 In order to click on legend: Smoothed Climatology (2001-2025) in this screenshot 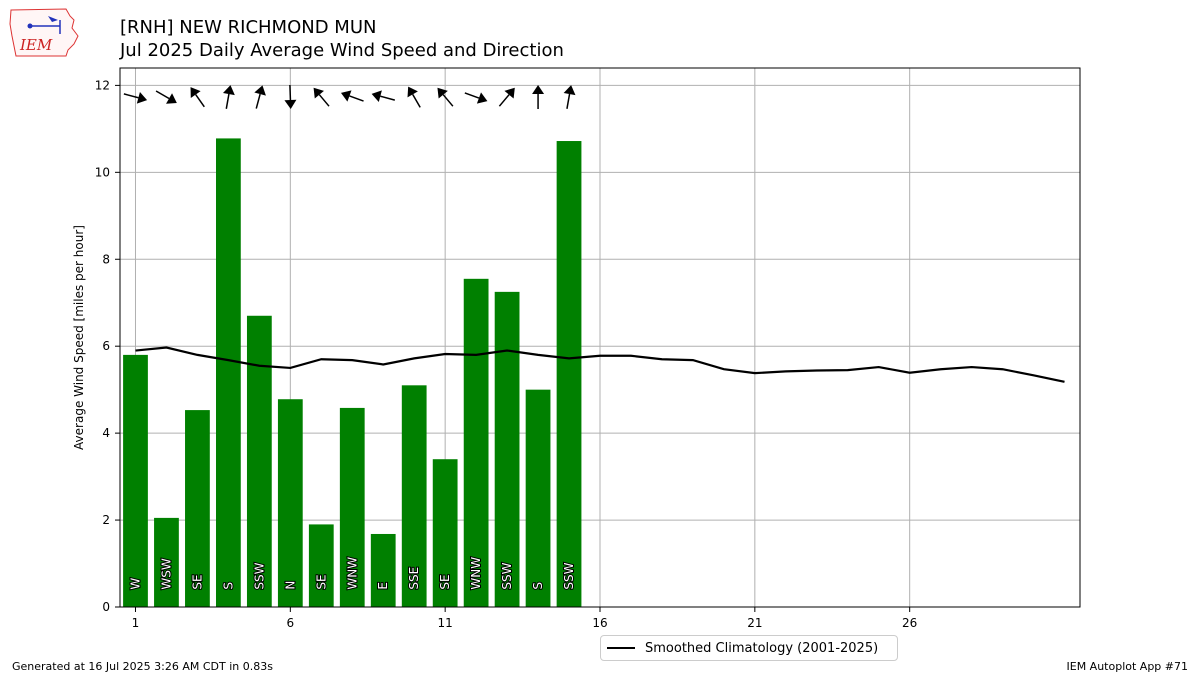, I will do `click(749, 648)`.